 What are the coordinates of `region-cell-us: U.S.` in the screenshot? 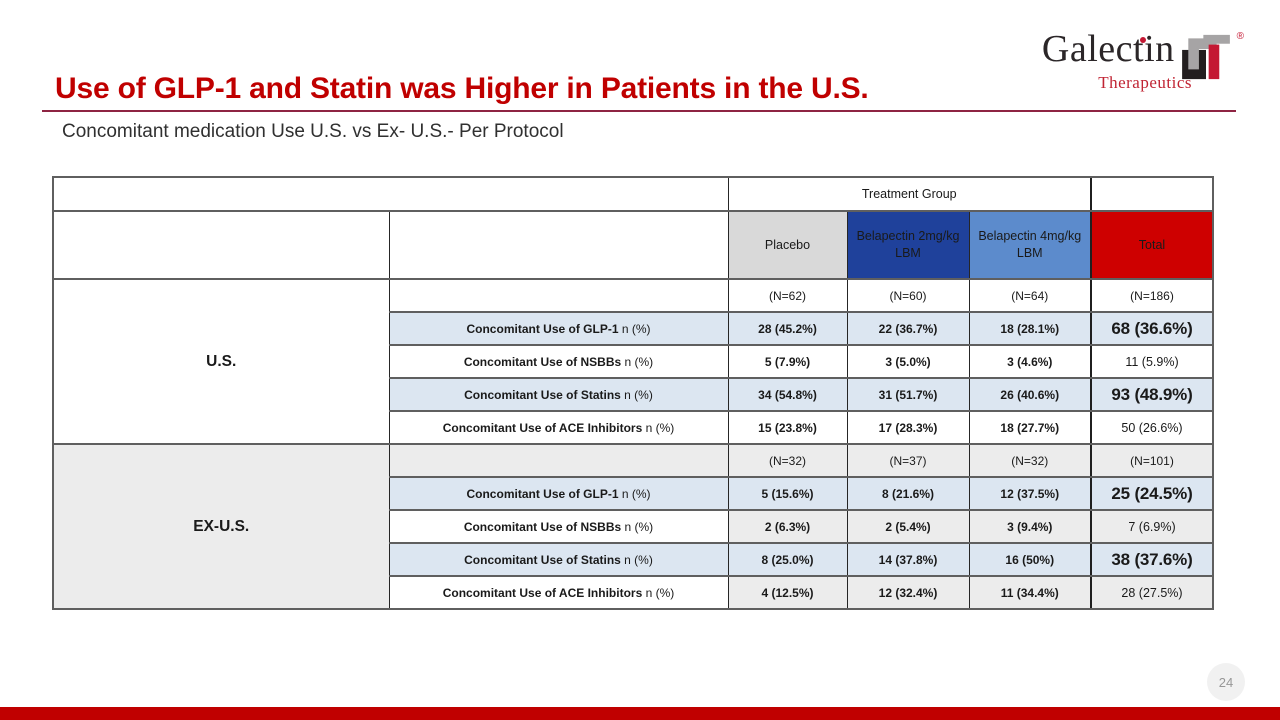 It's located at (221, 361).